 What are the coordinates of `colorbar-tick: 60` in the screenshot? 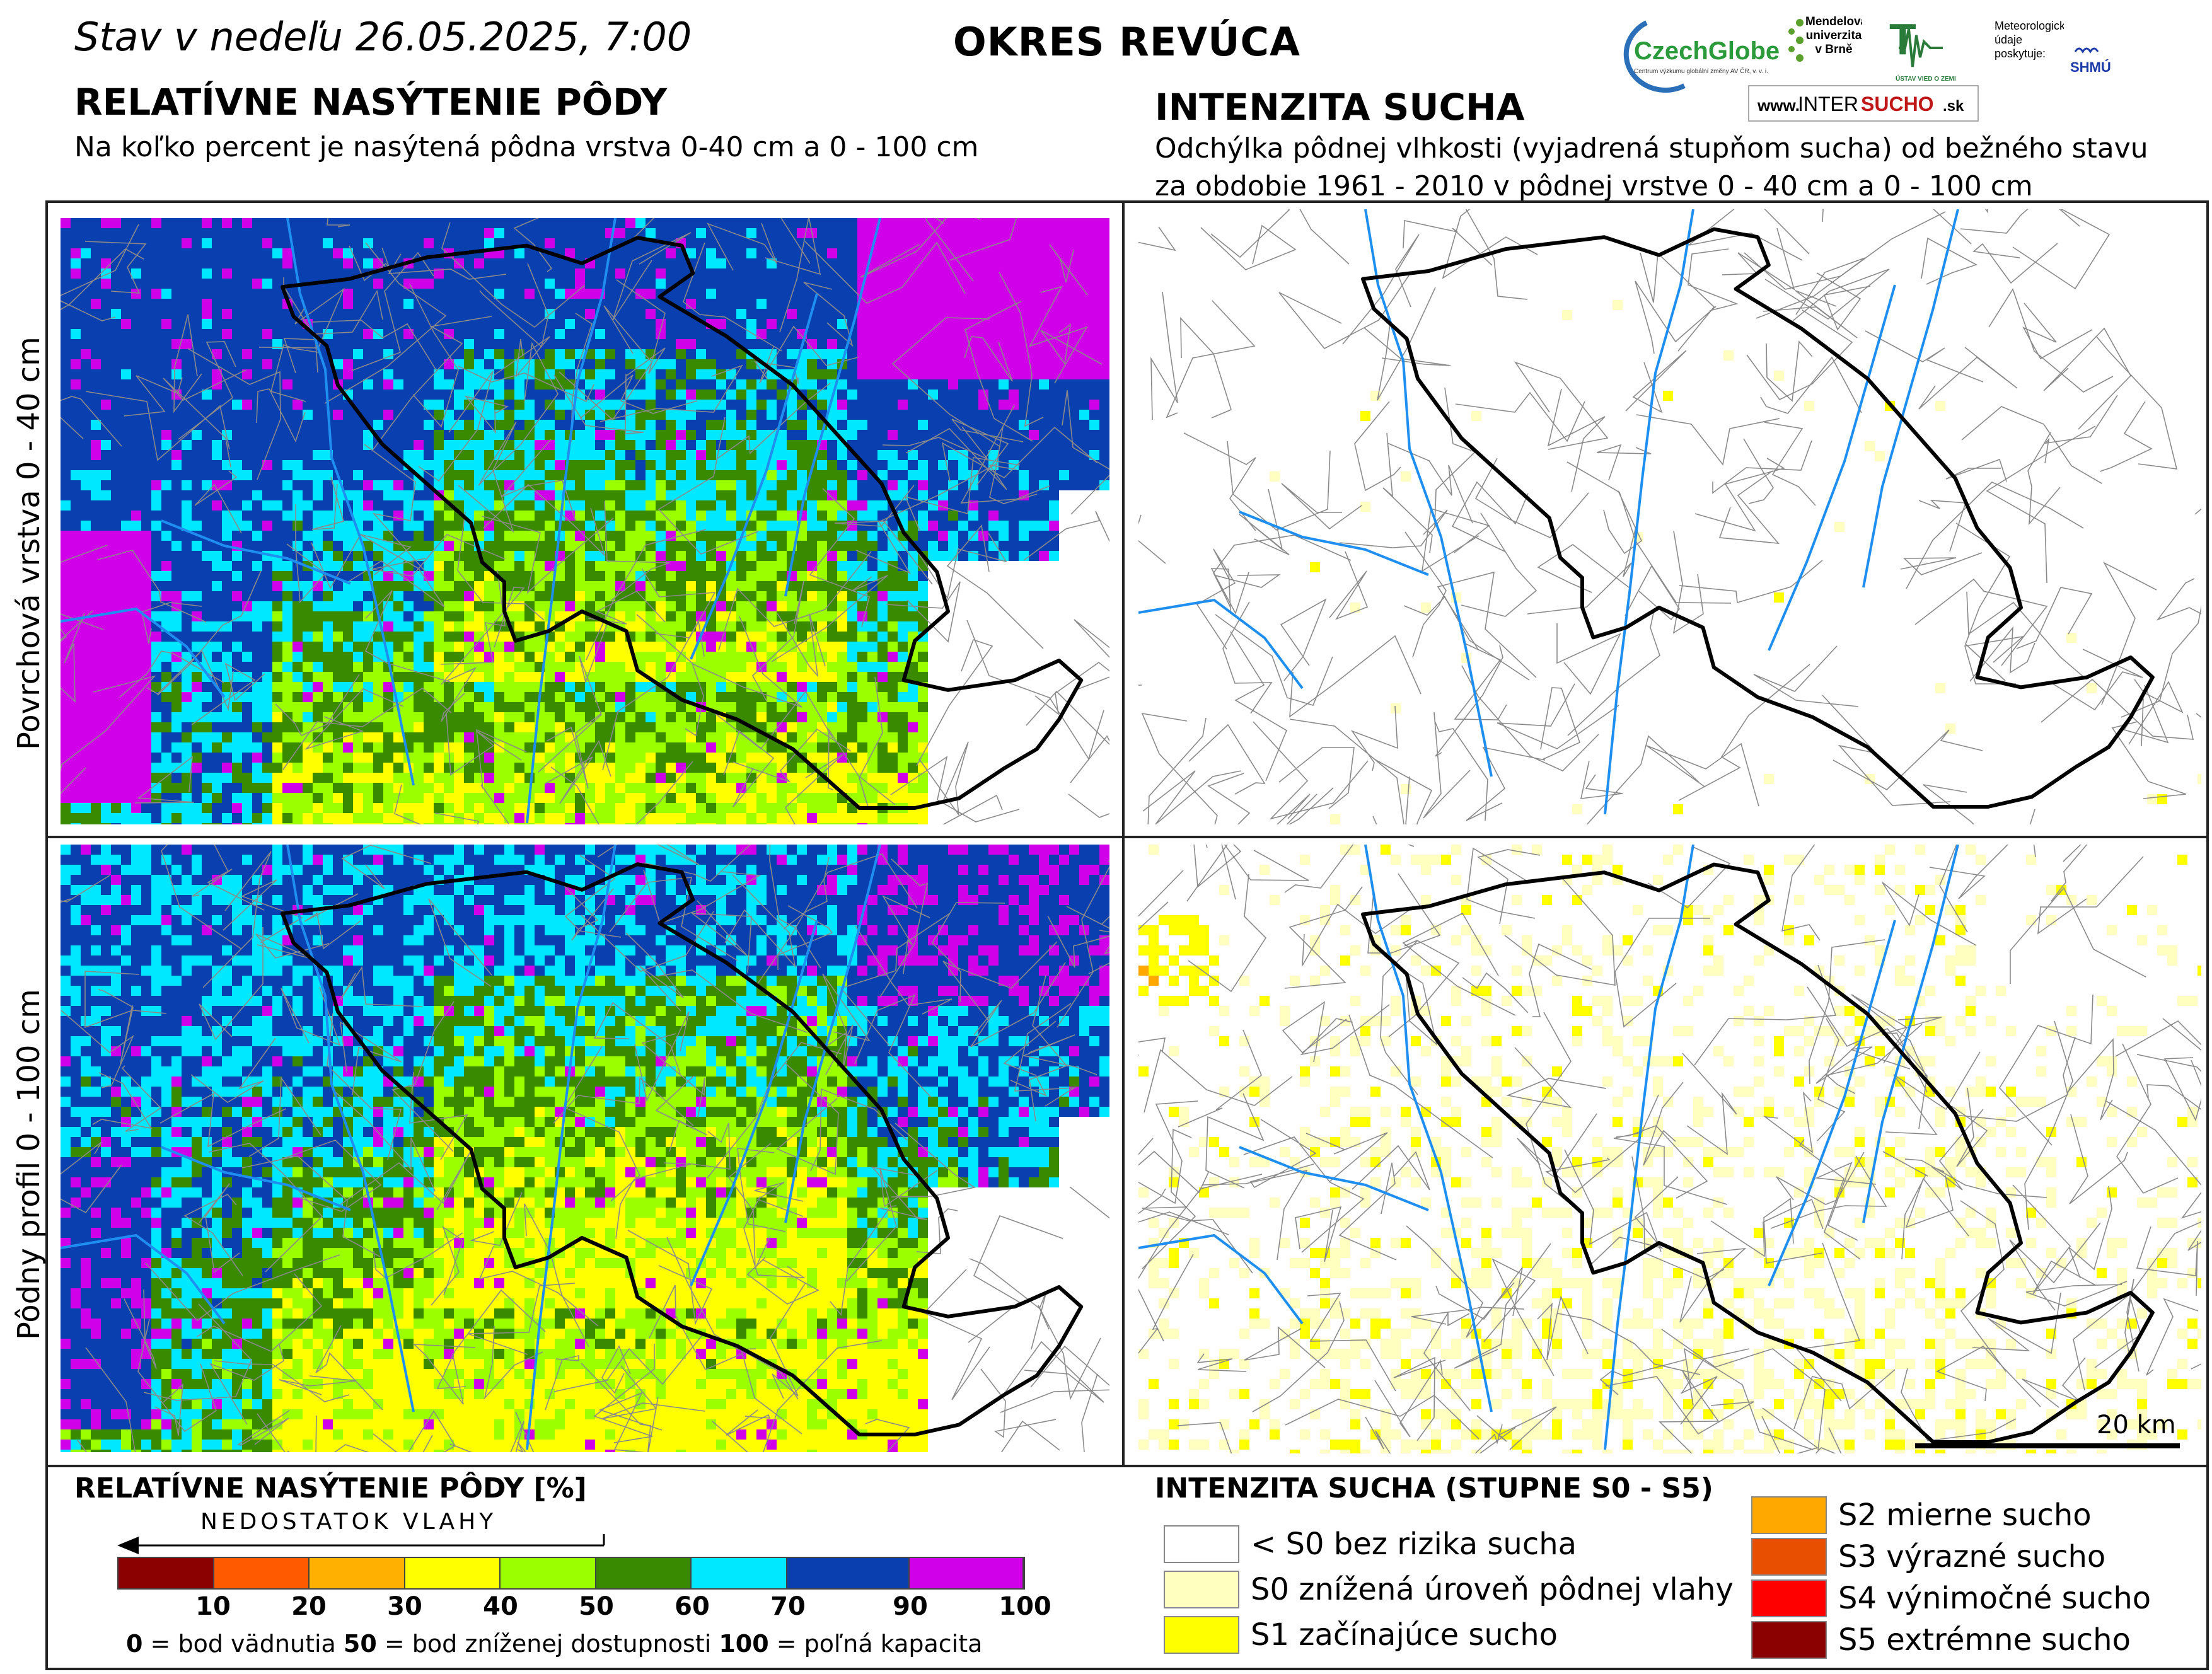 It's located at (692, 1606).